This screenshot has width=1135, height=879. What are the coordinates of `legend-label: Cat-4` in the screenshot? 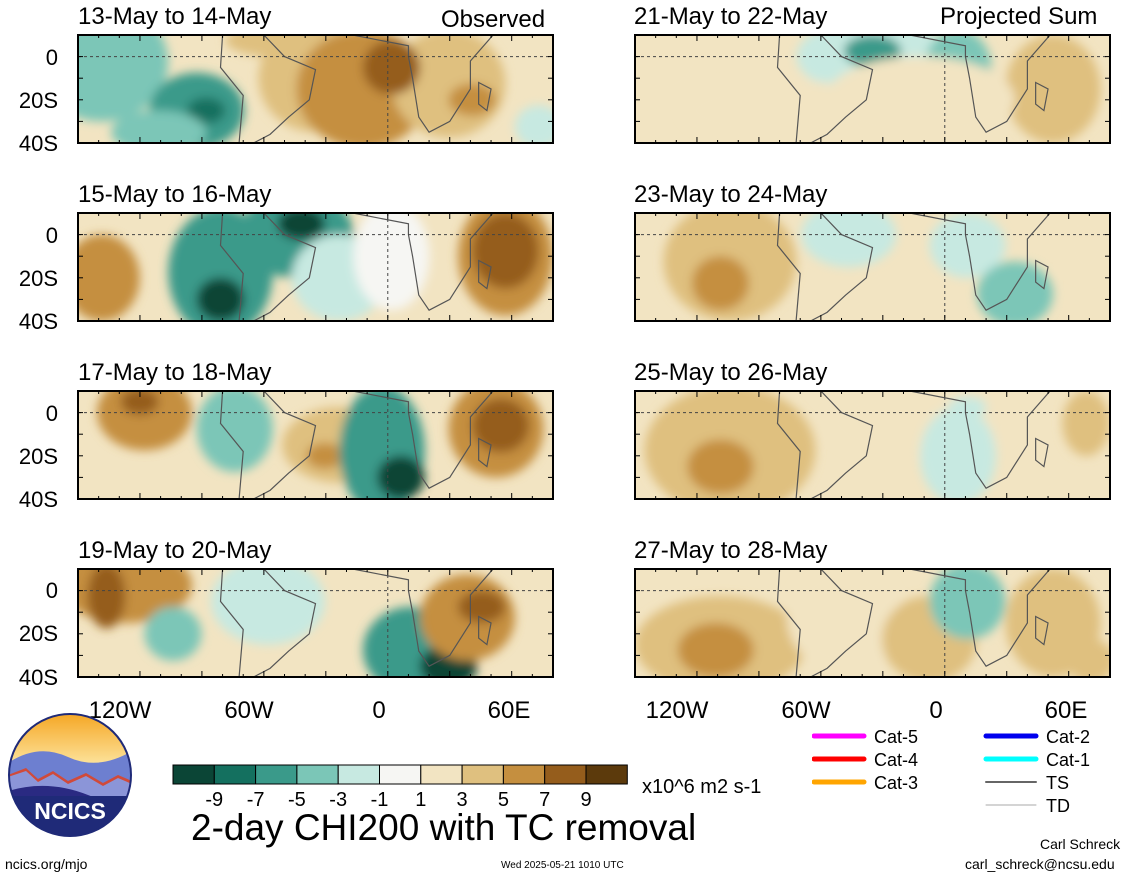 It's located at (896, 760).